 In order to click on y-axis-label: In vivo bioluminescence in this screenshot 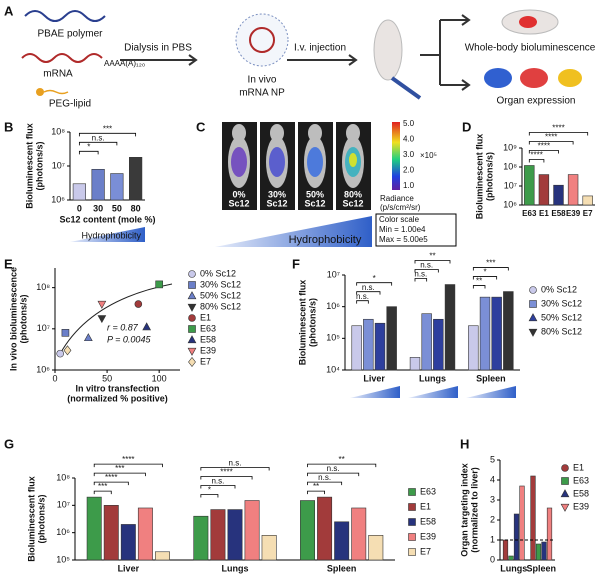, I will do `click(13, 319)`.